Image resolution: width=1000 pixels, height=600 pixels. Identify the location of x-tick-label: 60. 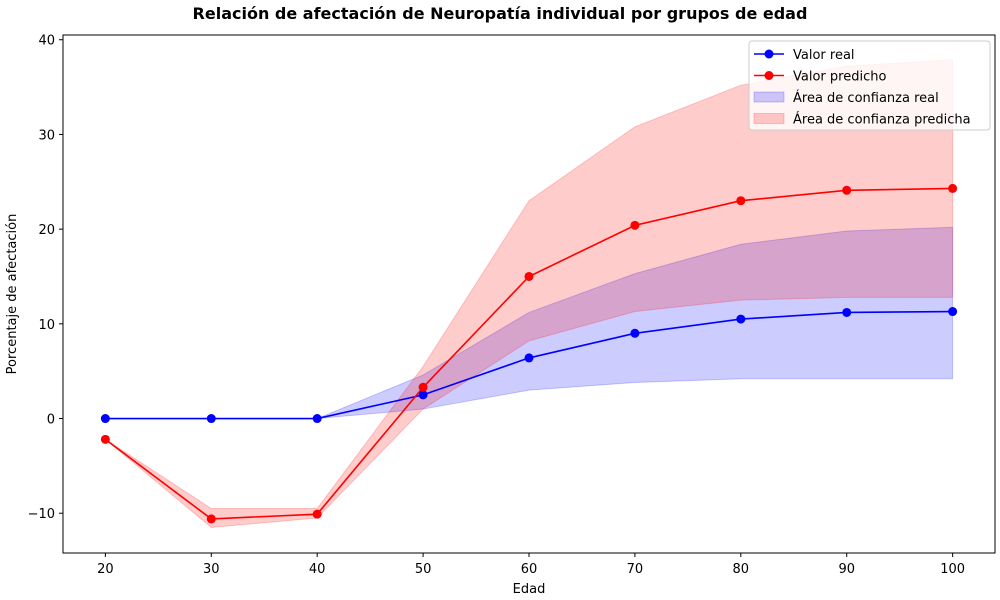
(529, 569).